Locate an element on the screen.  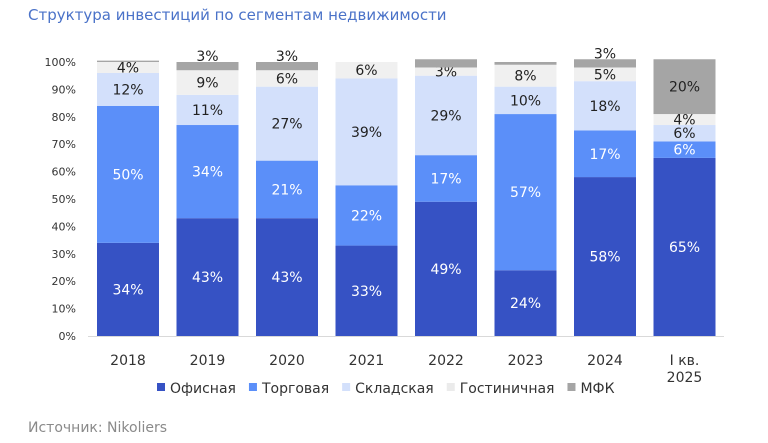
x-tick-label: 2018 is located at coordinates (128, 361).